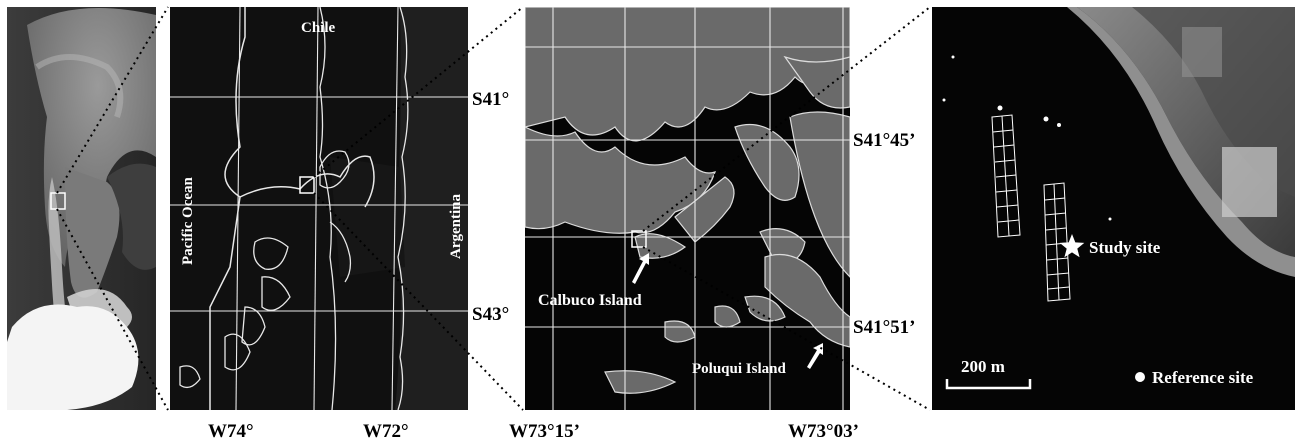  What do you see at coordinates (231, 431) in the screenshot?
I see `lon-label-w74: W74°` at bounding box center [231, 431].